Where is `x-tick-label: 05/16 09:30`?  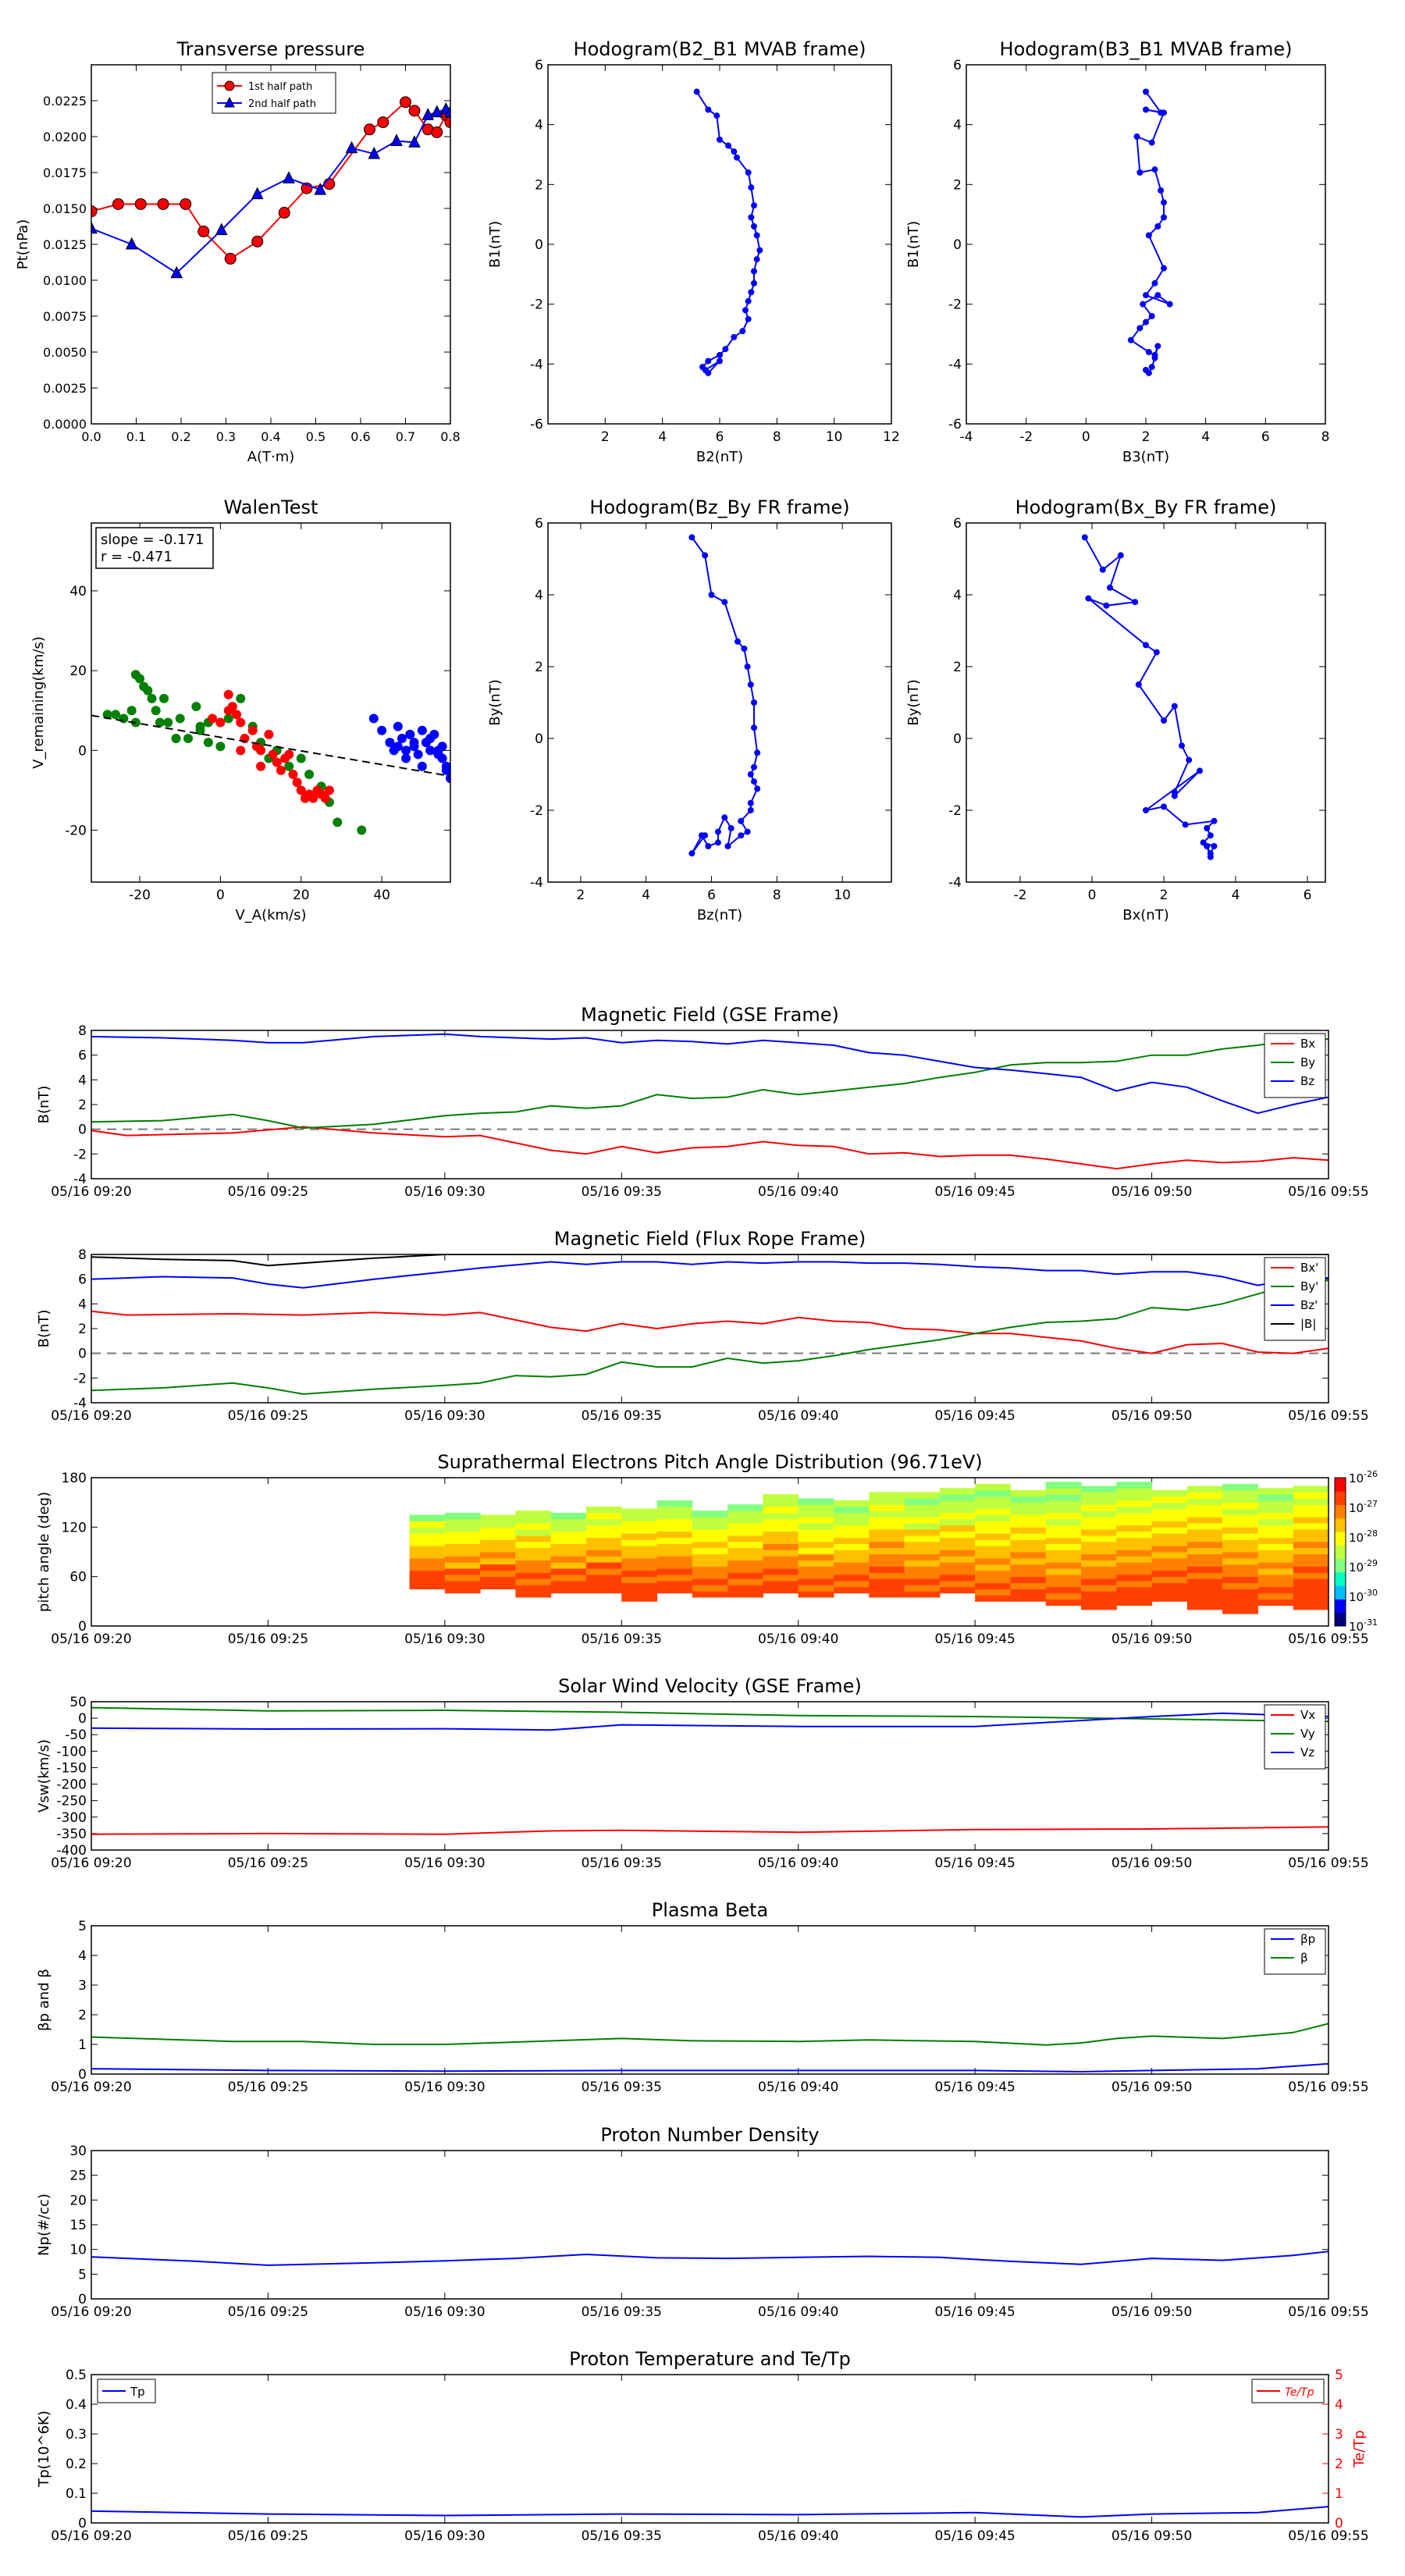
x-tick-label: 05/16 09:30 is located at coordinates (445, 2536).